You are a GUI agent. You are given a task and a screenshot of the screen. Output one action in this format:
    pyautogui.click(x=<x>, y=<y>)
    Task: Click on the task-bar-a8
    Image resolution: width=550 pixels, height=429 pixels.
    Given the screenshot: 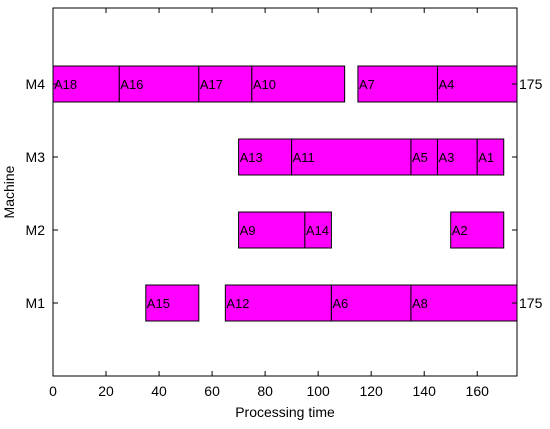 What is the action you would take?
    pyautogui.click(x=464, y=303)
    